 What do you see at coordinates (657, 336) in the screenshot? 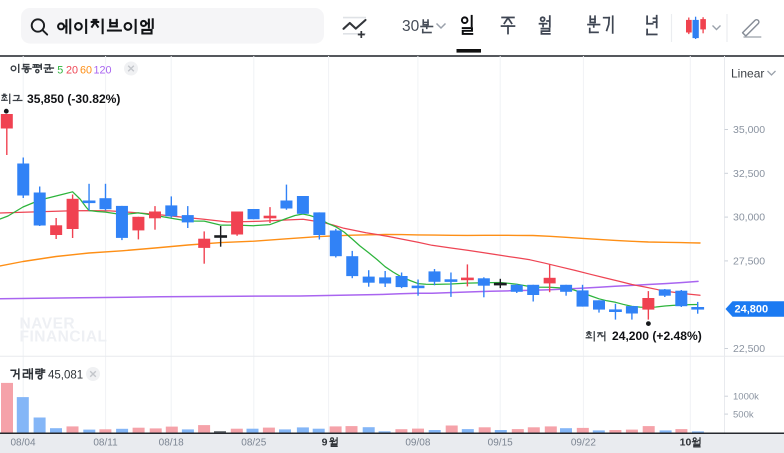
I see `svg-text: 24,200 (+2.48%)` at bounding box center [657, 336].